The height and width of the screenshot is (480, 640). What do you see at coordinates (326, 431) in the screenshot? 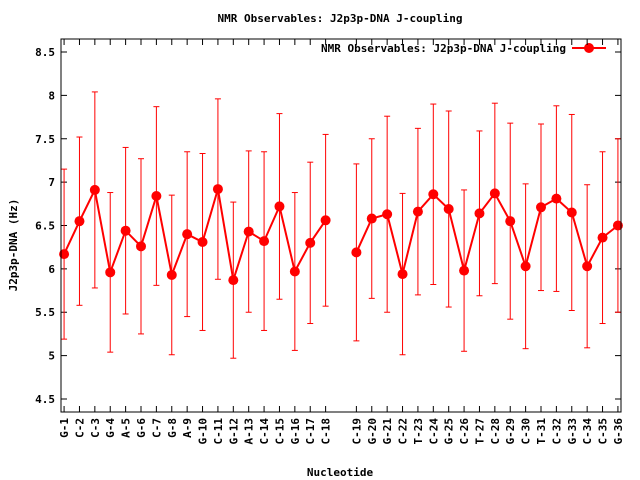
I see `x-tick-label: C-18` at bounding box center [326, 431].